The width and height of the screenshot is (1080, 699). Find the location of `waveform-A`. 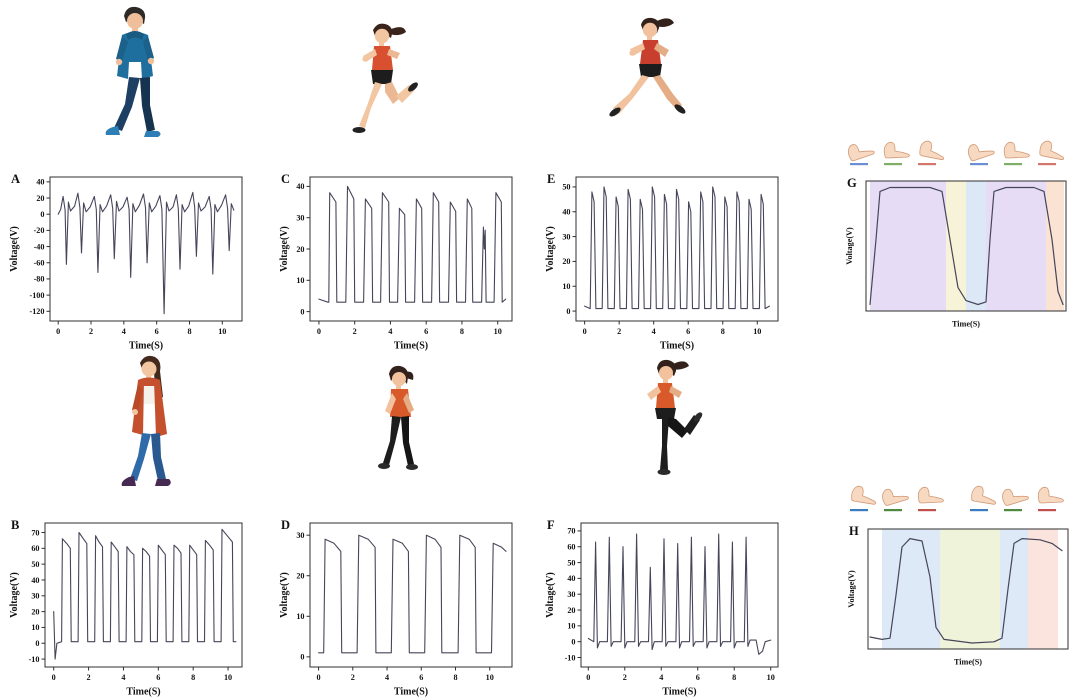

waveform-A is located at coordinates (146, 253).